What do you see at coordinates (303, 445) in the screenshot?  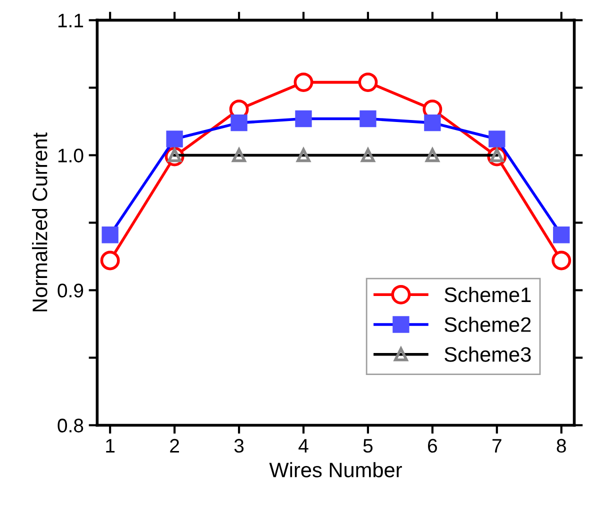 I see `x-tick-label: 4` at bounding box center [303, 445].